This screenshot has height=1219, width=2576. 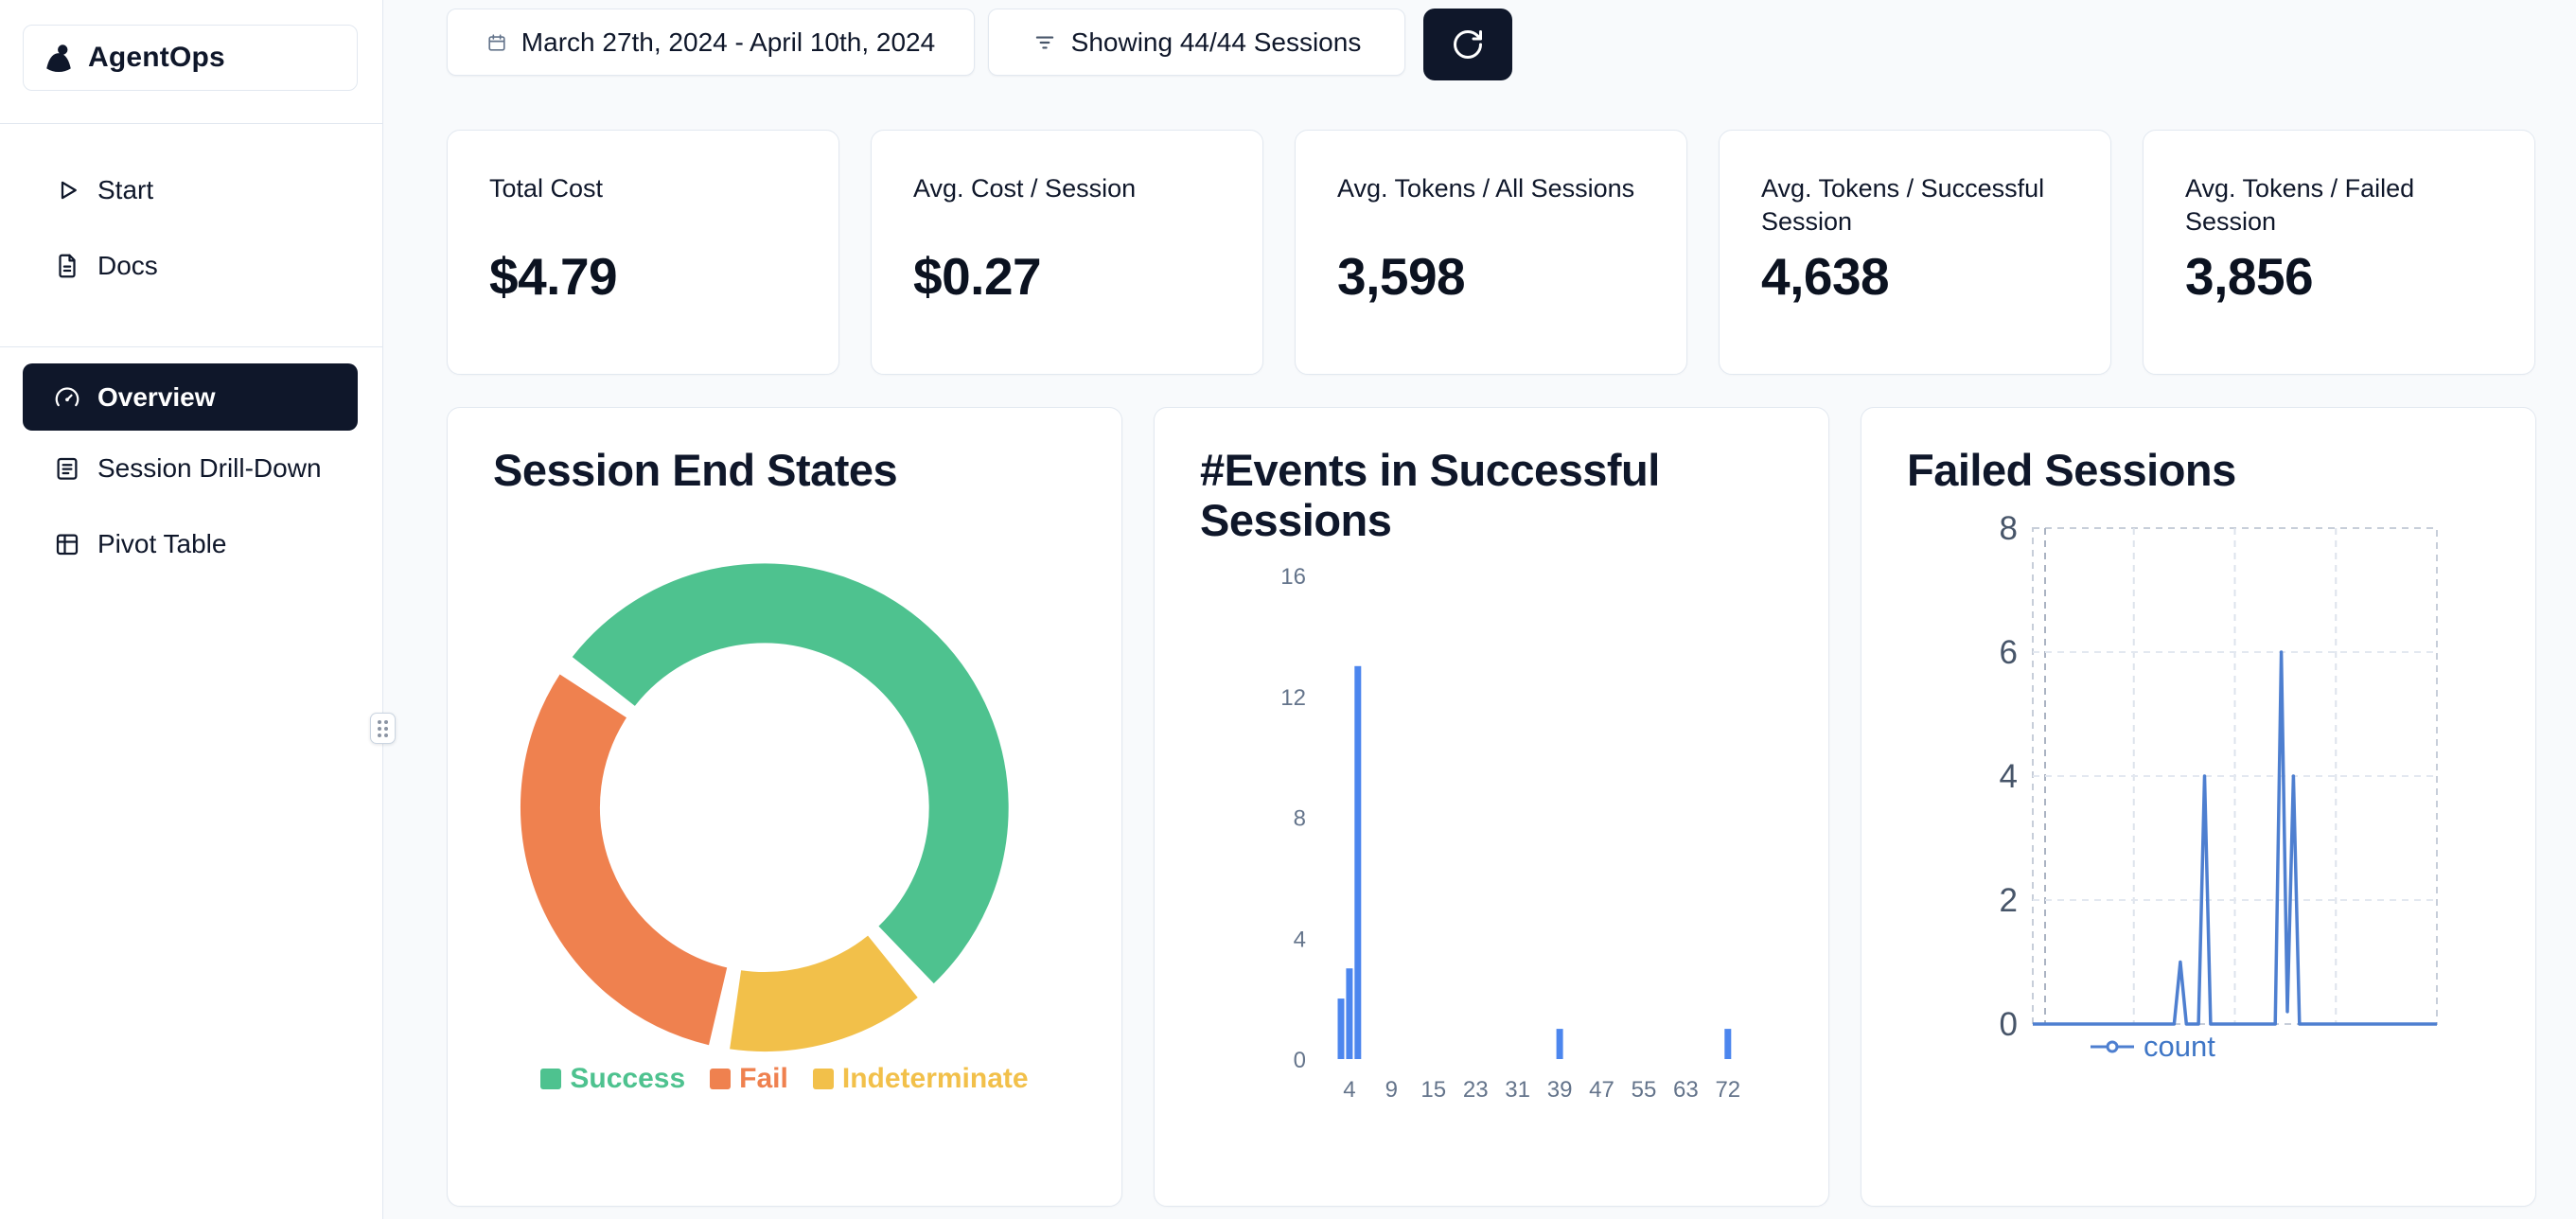 What do you see at coordinates (1430, 495) in the screenshot?
I see `chart-title: #Events in Successful Sessions` at bounding box center [1430, 495].